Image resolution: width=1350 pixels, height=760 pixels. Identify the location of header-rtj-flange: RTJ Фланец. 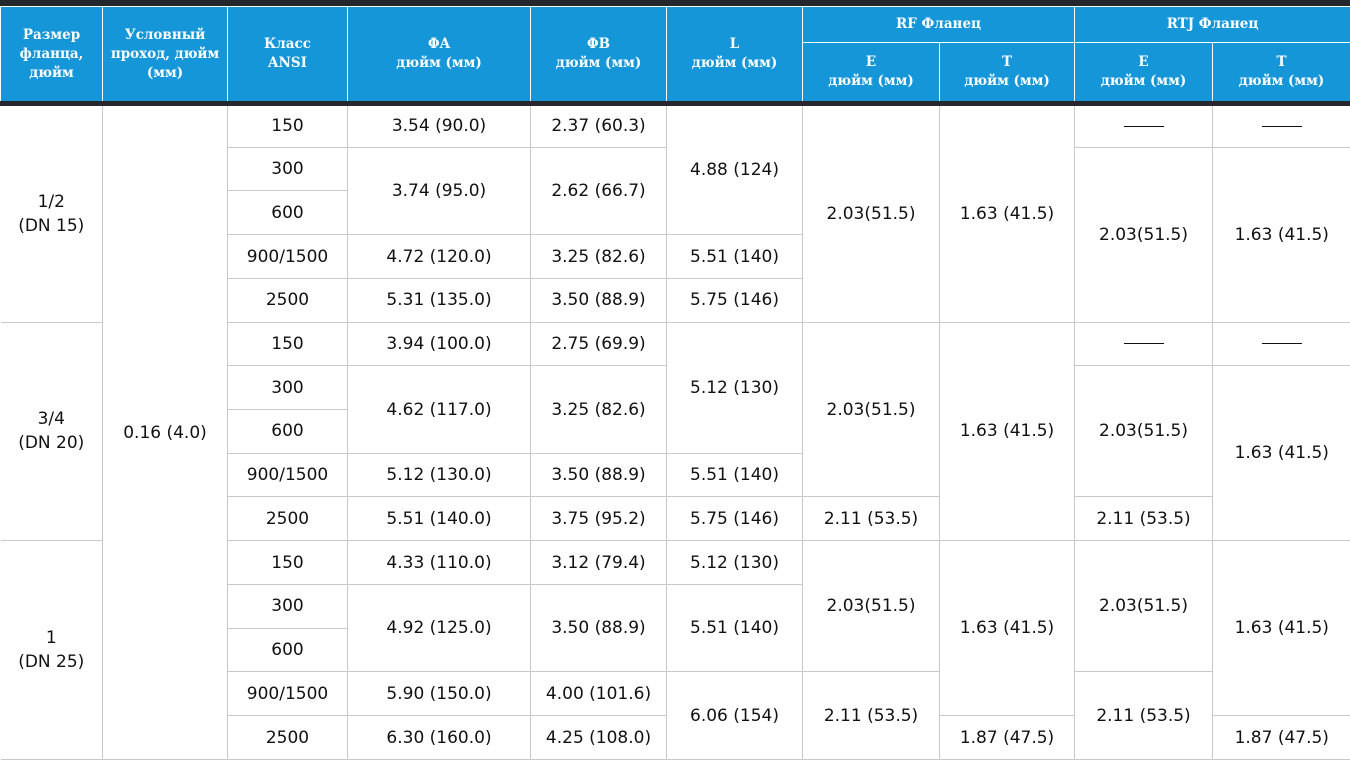
(1211, 24).